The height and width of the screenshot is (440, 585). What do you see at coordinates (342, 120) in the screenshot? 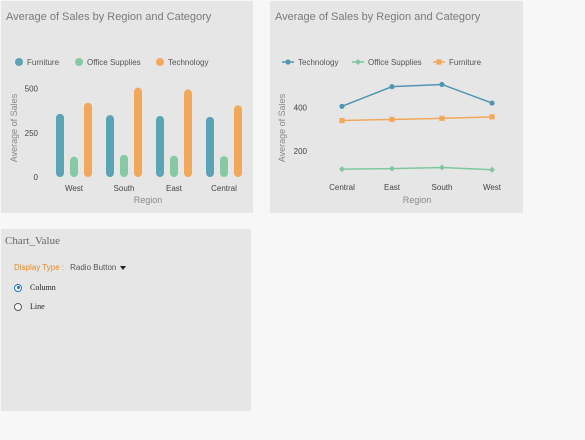
I see `point-furniture-central` at bounding box center [342, 120].